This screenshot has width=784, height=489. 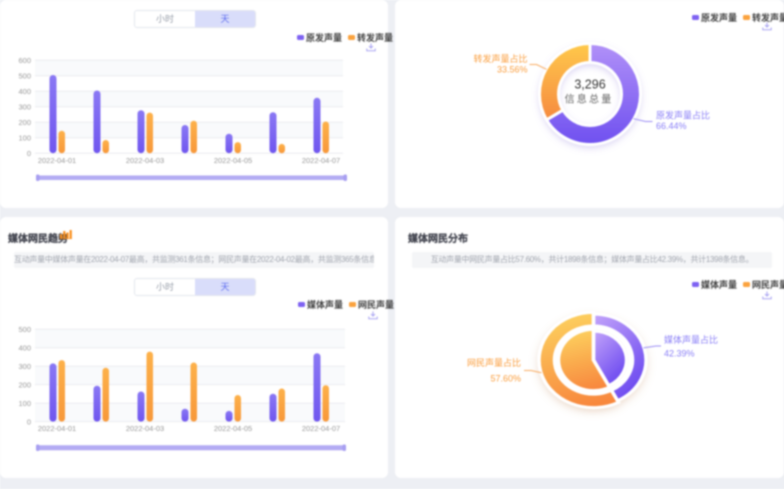 What do you see at coordinates (24, 60) in the screenshot?
I see `svg-text: 600` at bounding box center [24, 60].